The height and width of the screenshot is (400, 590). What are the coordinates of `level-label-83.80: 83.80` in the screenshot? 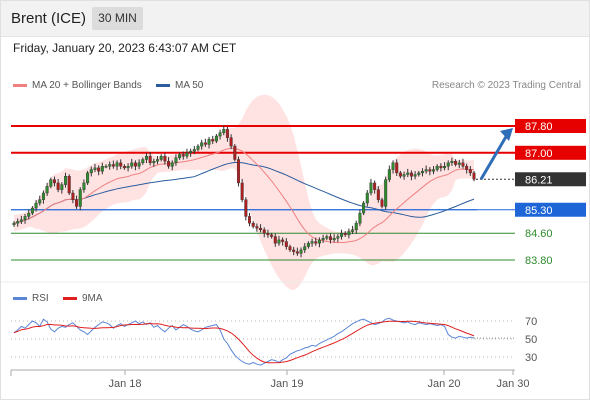 It's located at (539, 261).